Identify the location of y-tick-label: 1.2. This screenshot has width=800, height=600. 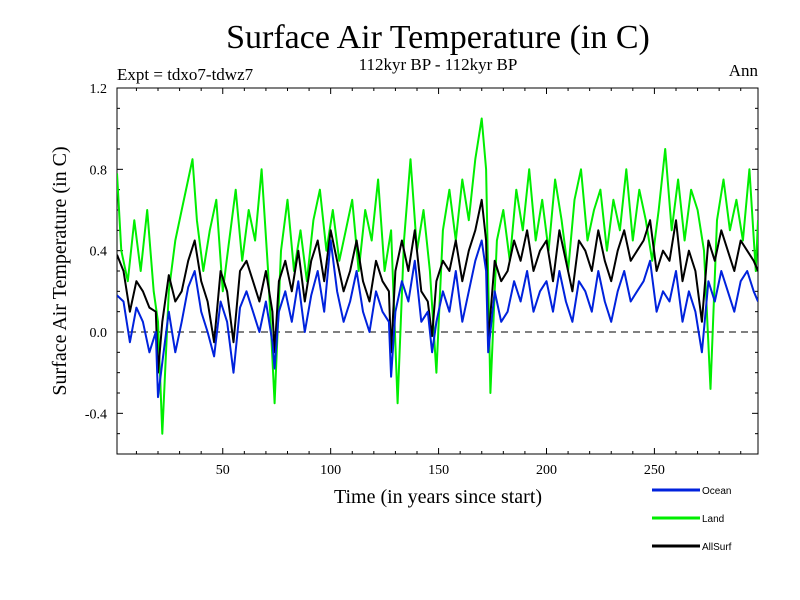
(99, 89).